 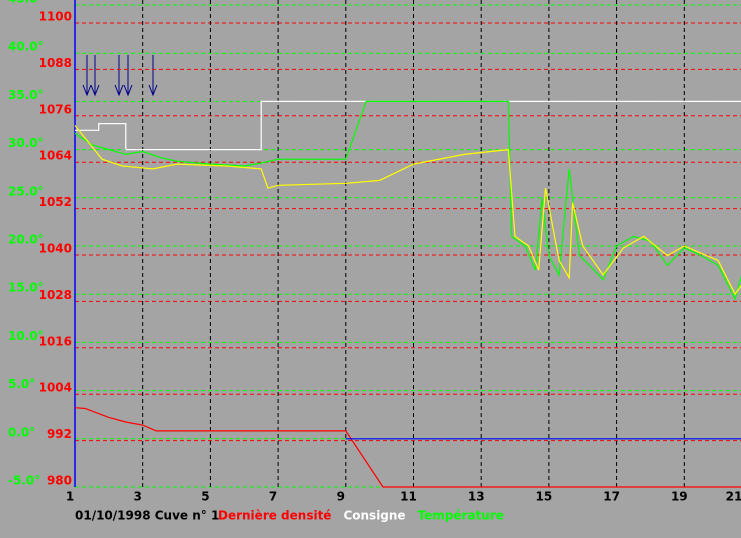 What do you see at coordinates (55, 295) in the screenshot?
I see `y-tick-label: 1028` at bounding box center [55, 295].